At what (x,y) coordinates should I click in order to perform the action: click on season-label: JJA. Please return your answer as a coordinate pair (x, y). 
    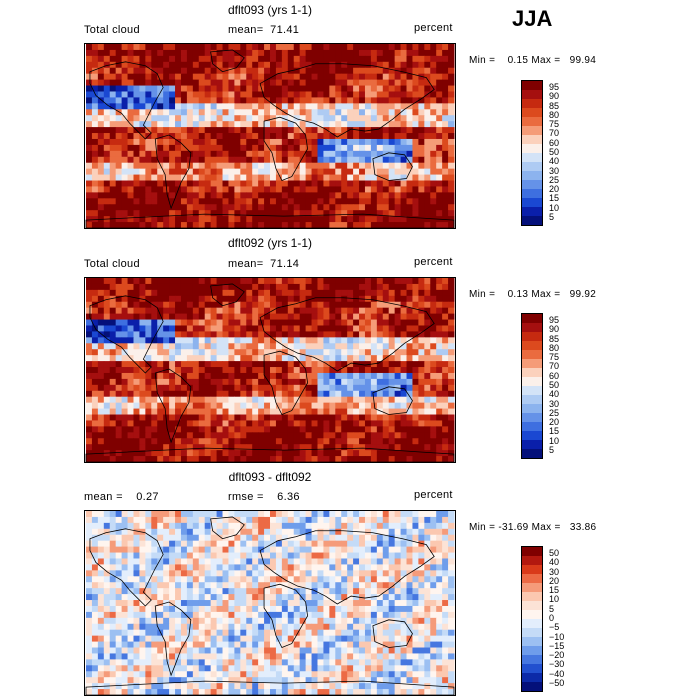
    Looking at the image, I should click on (532, 18).